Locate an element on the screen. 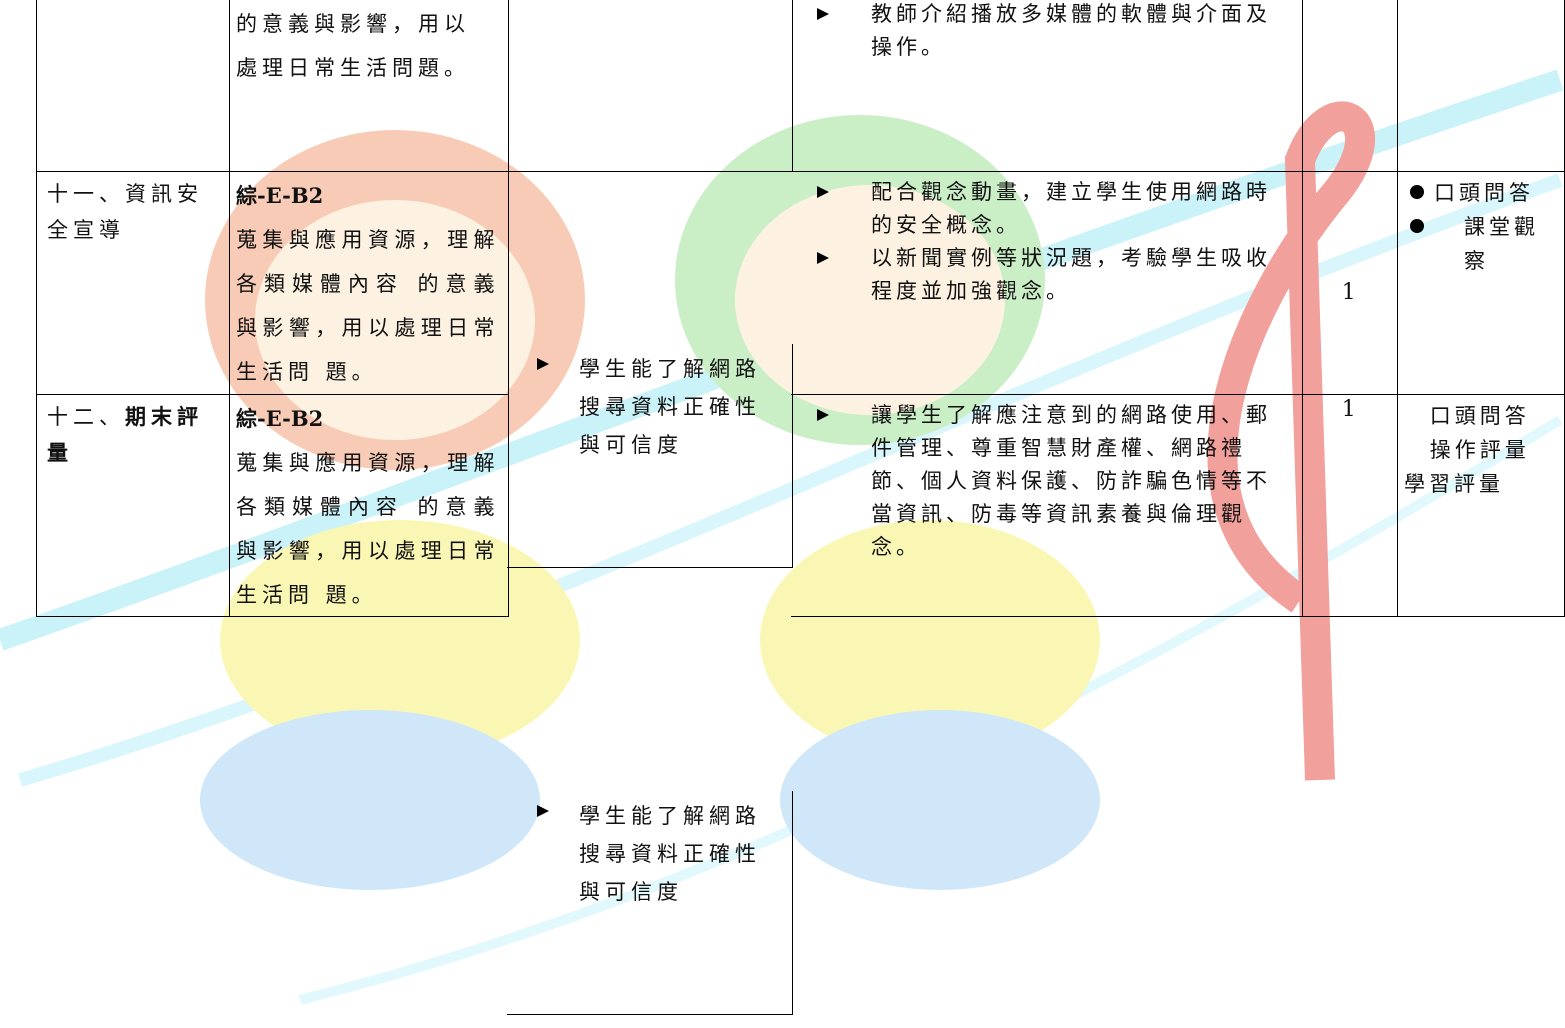  activities-cell: 教師介紹播放多媒體的軟體與介面及操作。 is located at coordinates (1047, 86).